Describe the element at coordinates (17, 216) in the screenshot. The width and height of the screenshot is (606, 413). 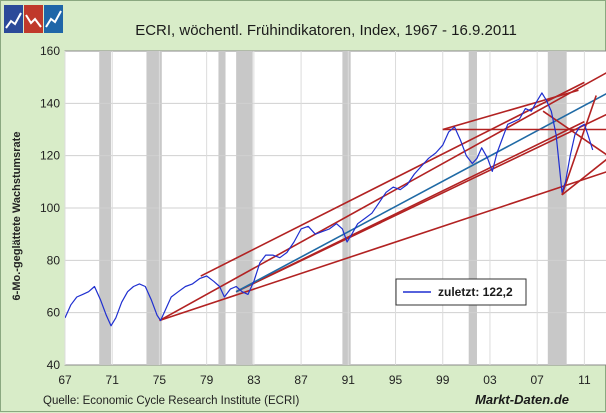
I see `y-axis-label: 6-Mo.-geglättete Wachstumsrate` at that location.